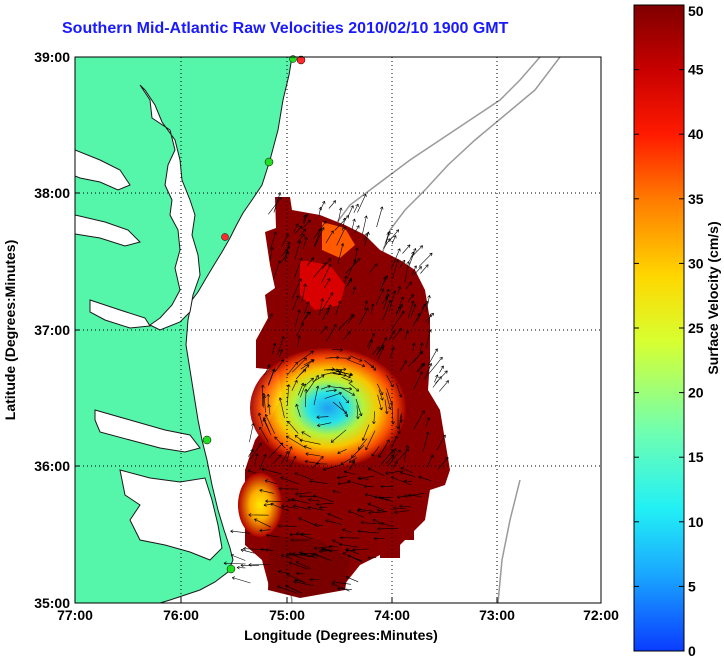 The image size is (724, 659). Describe the element at coordinates (181, 615) in the screenshot. I see `x-tick-label: 76:00` at that location.